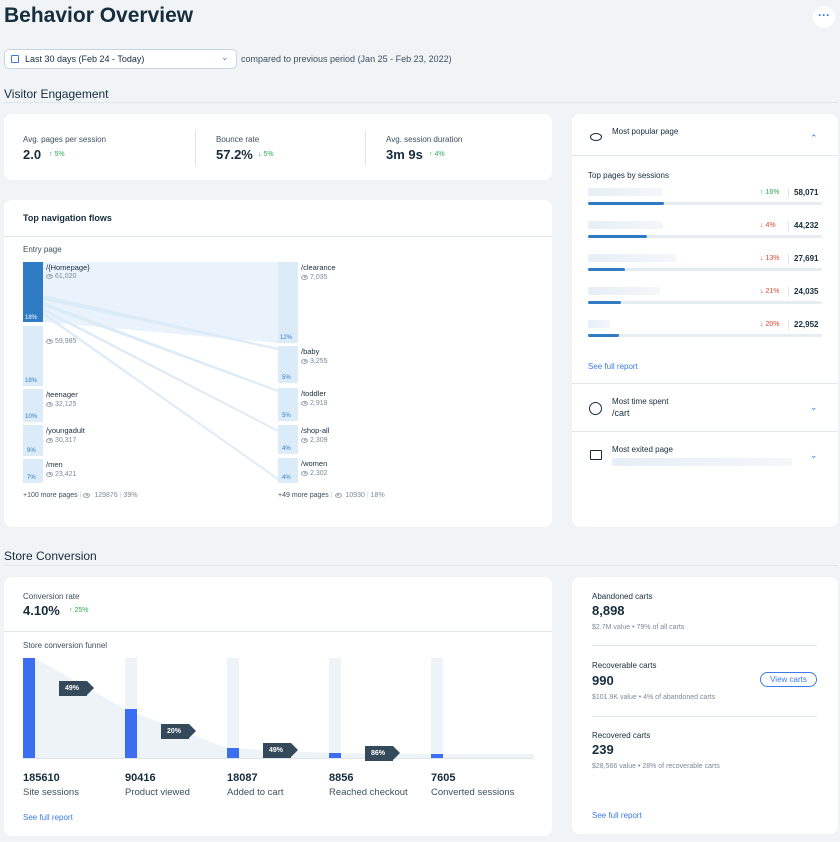 Image resolution: width=840 pixels, height=842 pixels. I want to click on next-page-count: 2,309, so click(314, 440).